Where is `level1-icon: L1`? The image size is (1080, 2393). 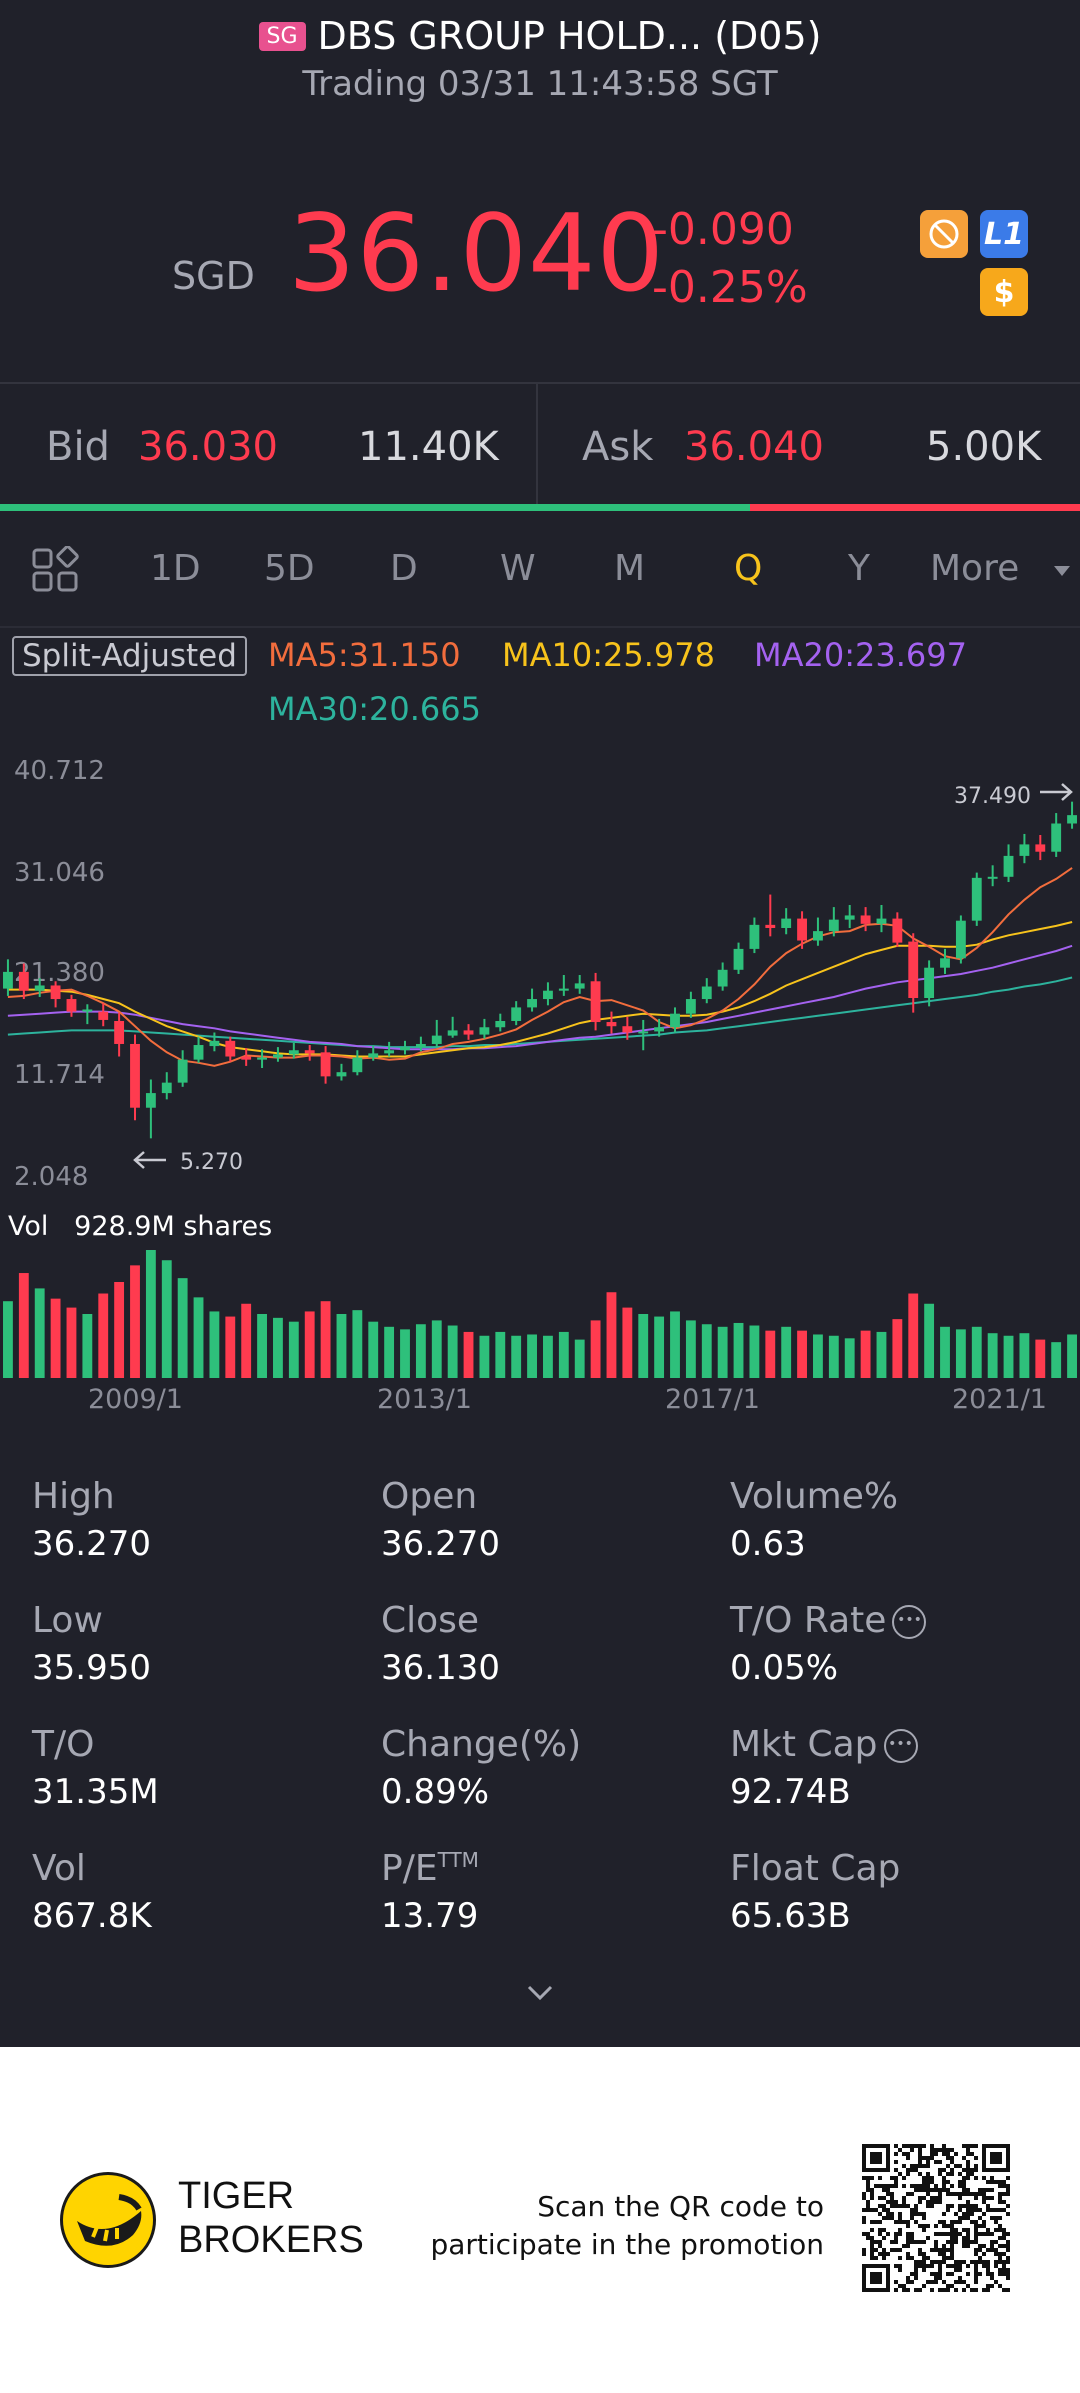 level1-icon: L1 is located at coordinates (1004, 234).